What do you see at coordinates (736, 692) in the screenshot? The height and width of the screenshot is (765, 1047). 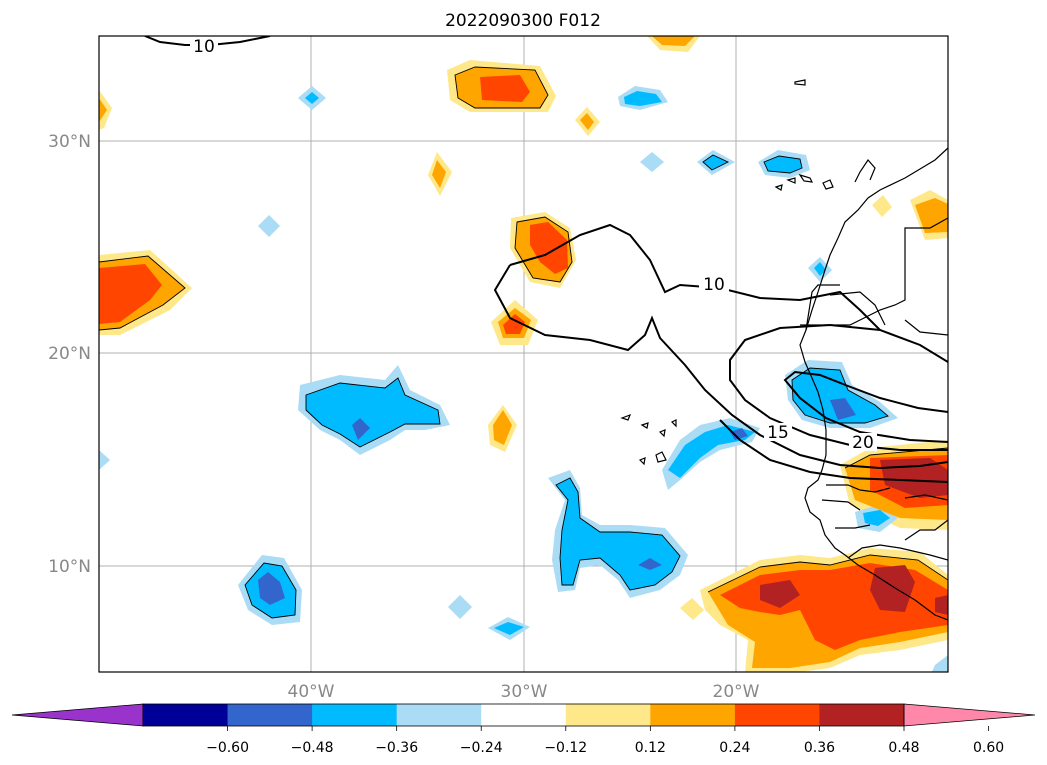 I see `lon-tick-20w: 20°W` at bounding box center [736, 692].